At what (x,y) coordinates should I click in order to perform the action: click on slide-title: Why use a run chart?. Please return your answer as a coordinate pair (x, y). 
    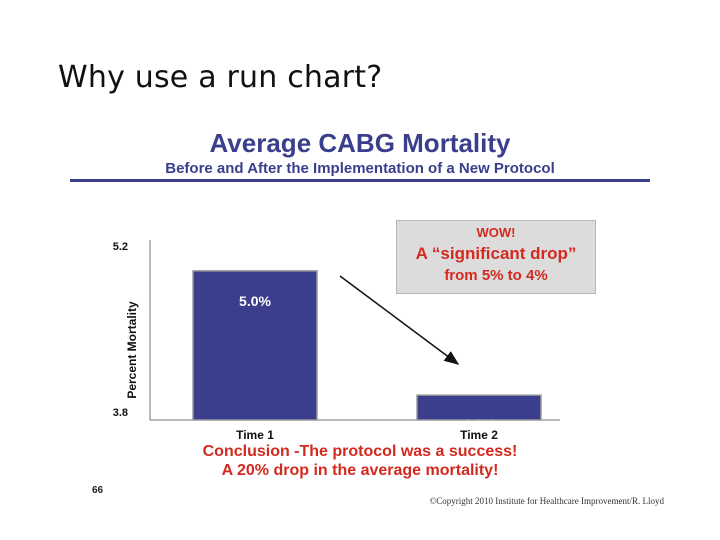
    Looking at the image, I should click on (220, 77).